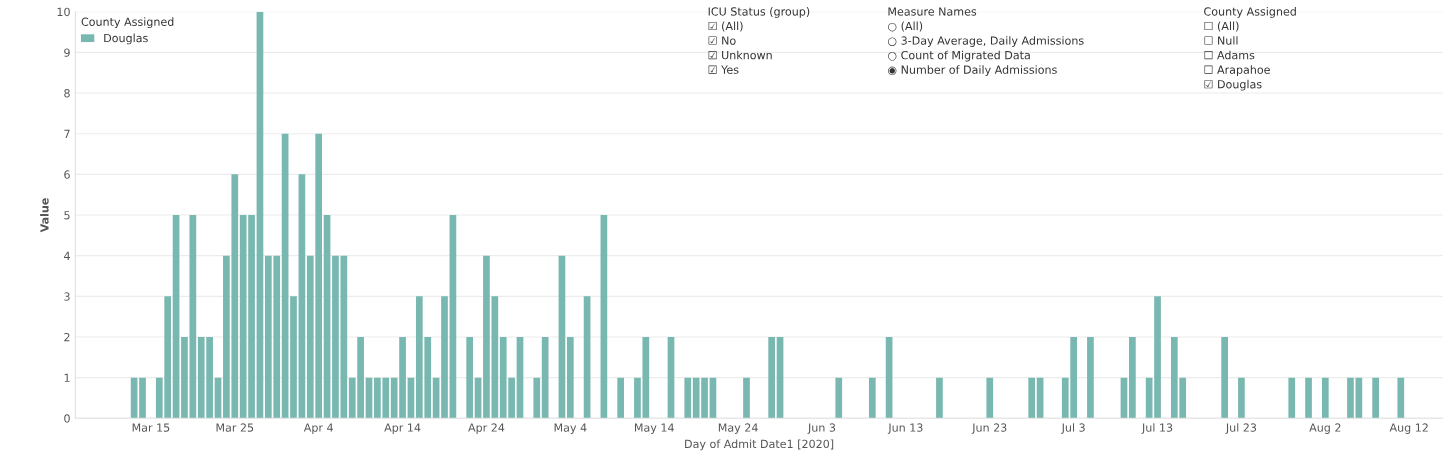 This screenshot has height=470, width=1450. Describe the element at coordinates (821, 428) in the screenshot. I see `x-tick-label: Jun 3` at that location.